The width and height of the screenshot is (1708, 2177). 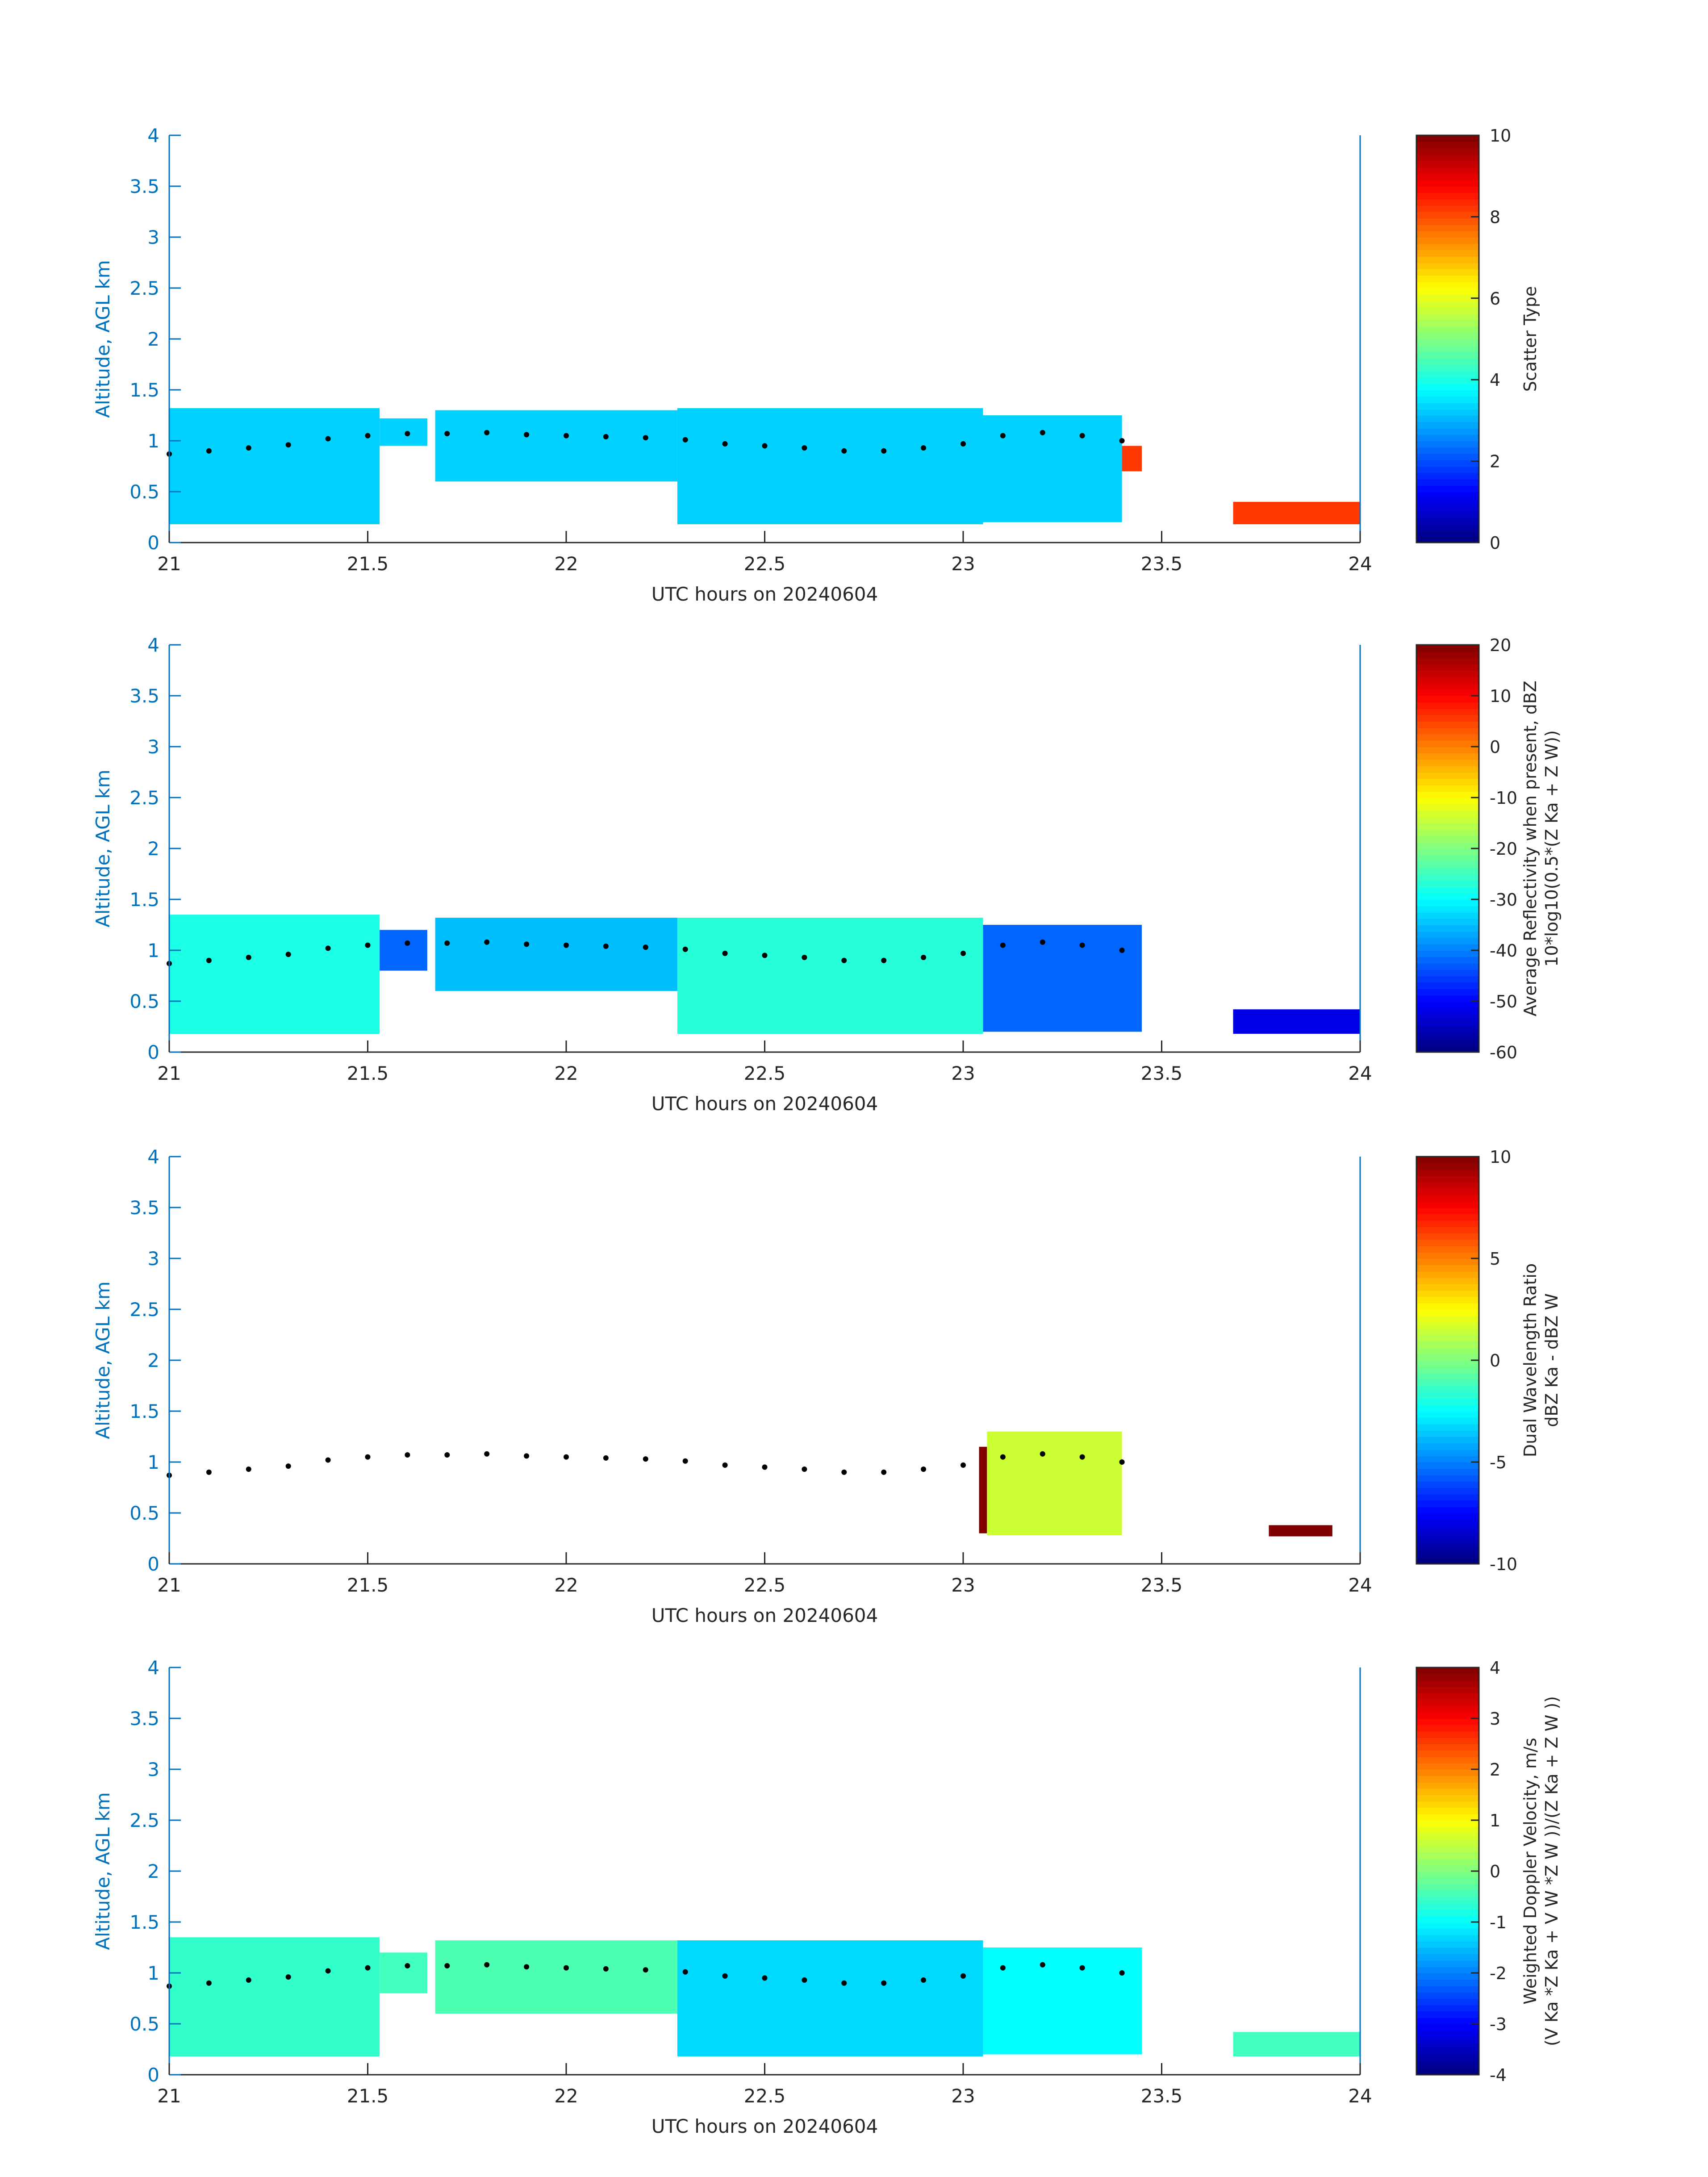 What do you see at coordinates (1162, 2096) in the screenshot?
I see `x-tick-label: 23.5` at bounding box center [1162, 2096].